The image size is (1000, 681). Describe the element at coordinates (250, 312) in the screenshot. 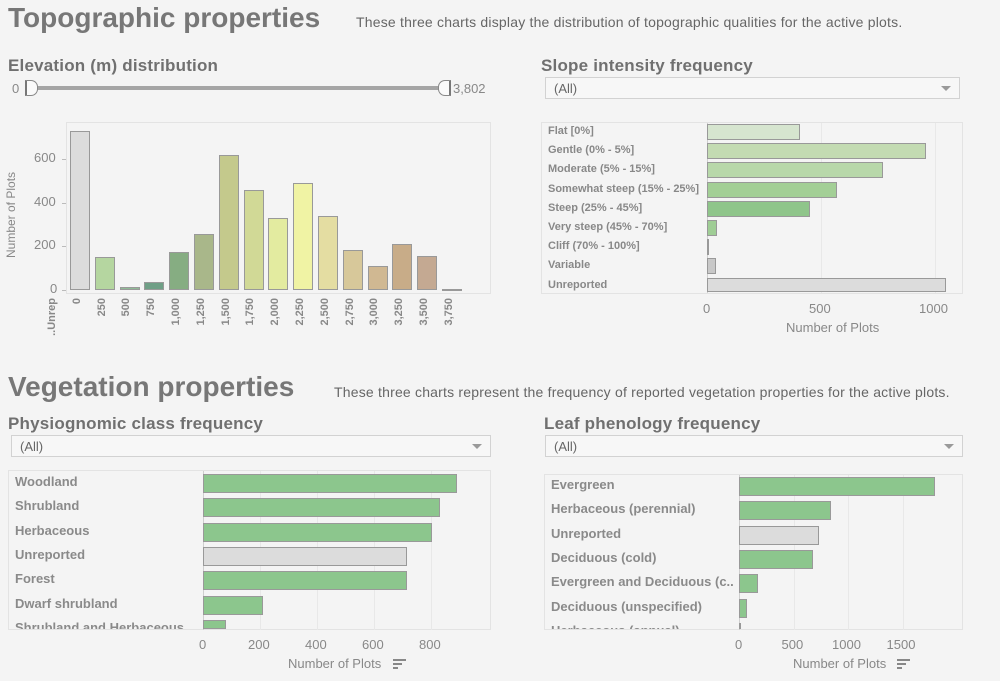

I see `elevation-x-tick: 1,750` at that location.